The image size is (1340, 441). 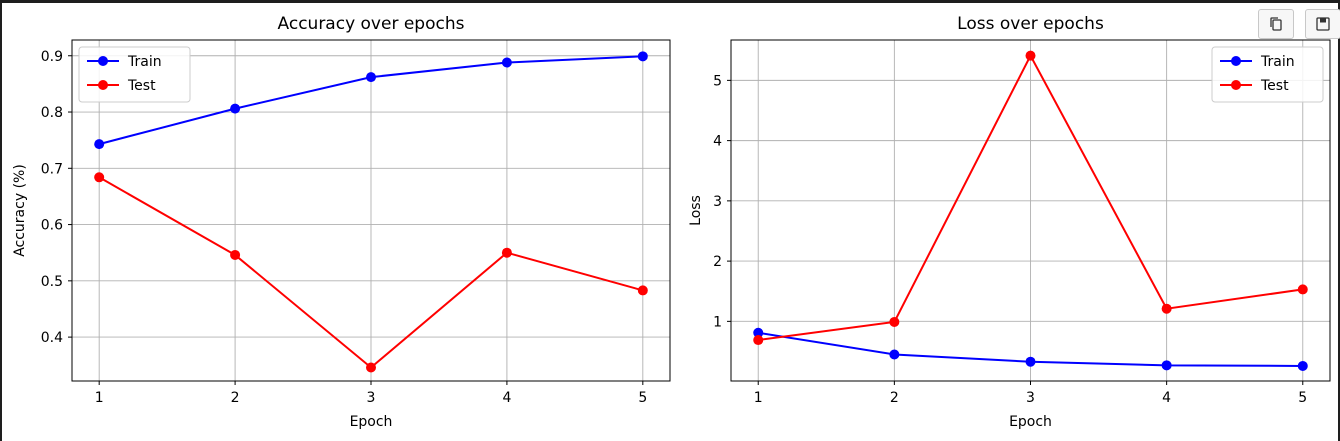 I want to click on y-axis-label: Loss, so click(x=696, y=210).